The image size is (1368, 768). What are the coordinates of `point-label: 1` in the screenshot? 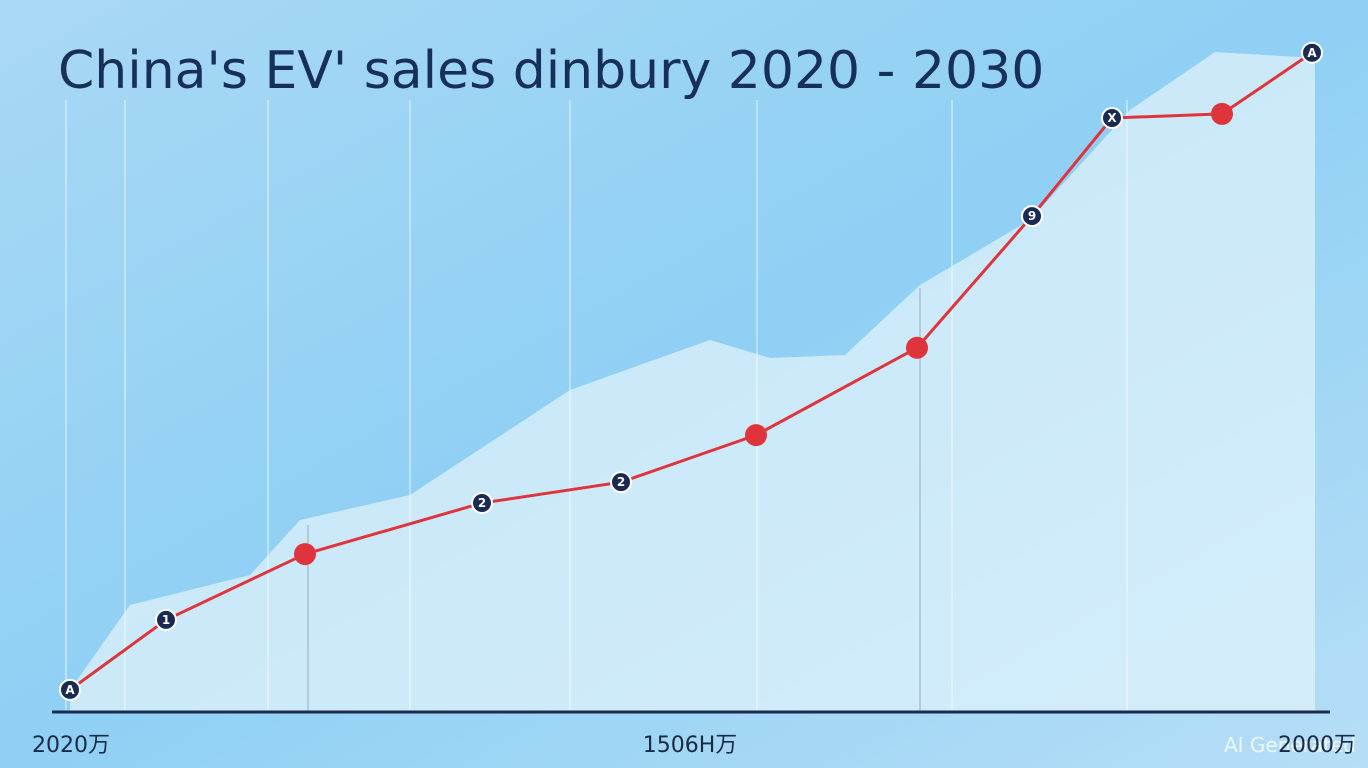 It's located at (166, 620).